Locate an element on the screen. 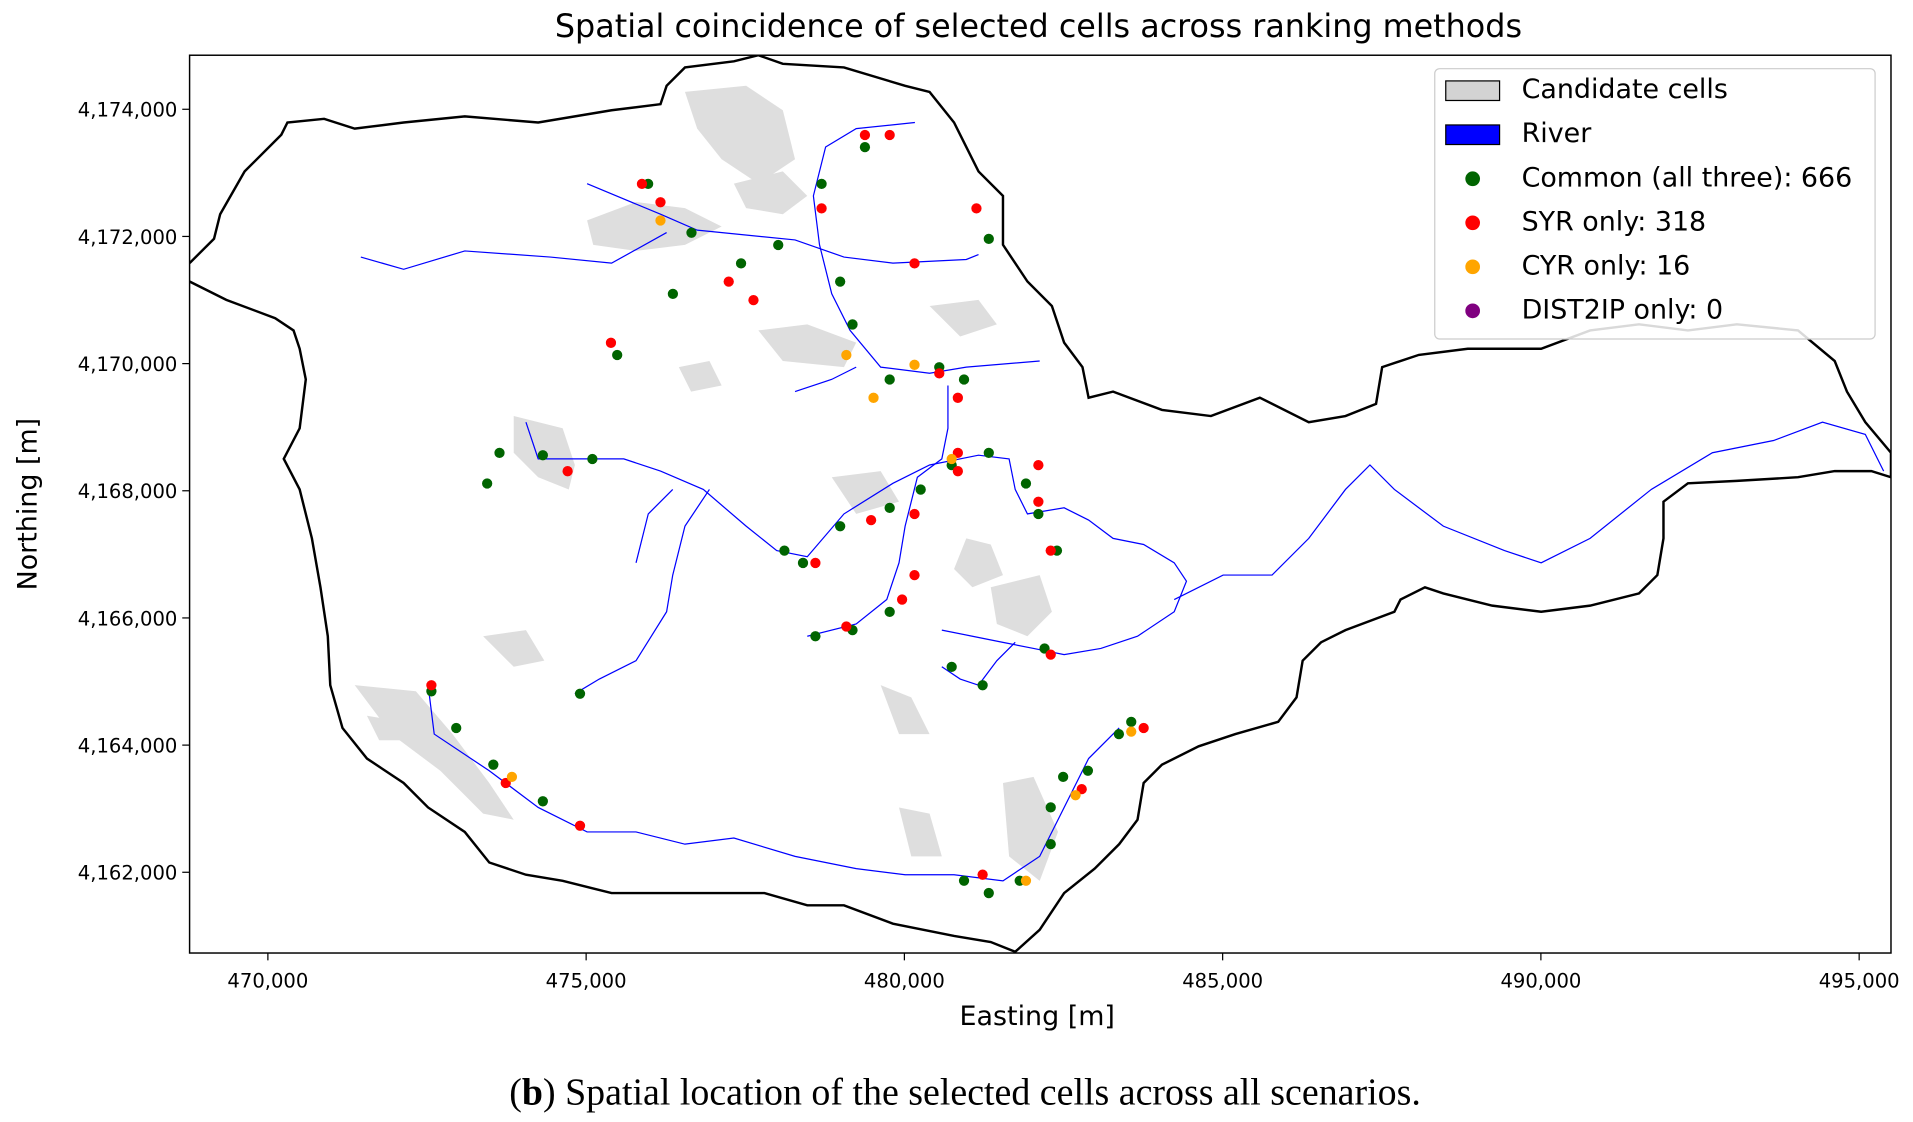  y-tick-label: 4,166,000 is located at coordinates (128, 618).